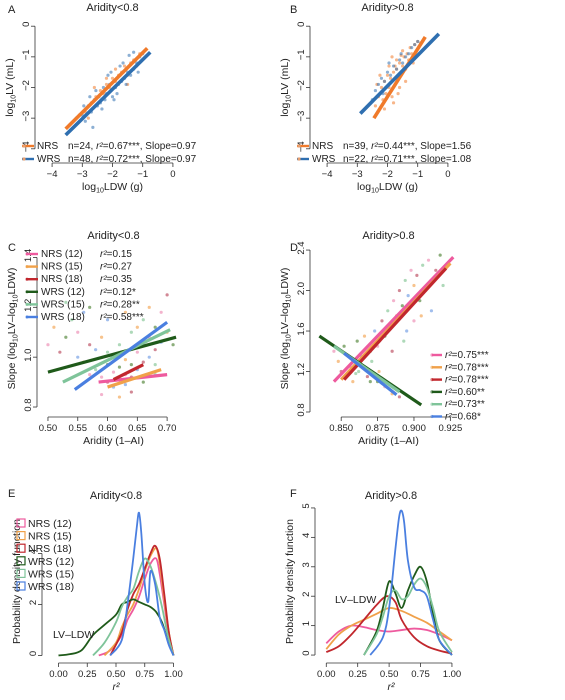 Image resolution: width=565 pixels, height=700 pixels. I want to click on legend-stats: n=24, r²=0.67***, Slope=0.97, so click(132, 146).